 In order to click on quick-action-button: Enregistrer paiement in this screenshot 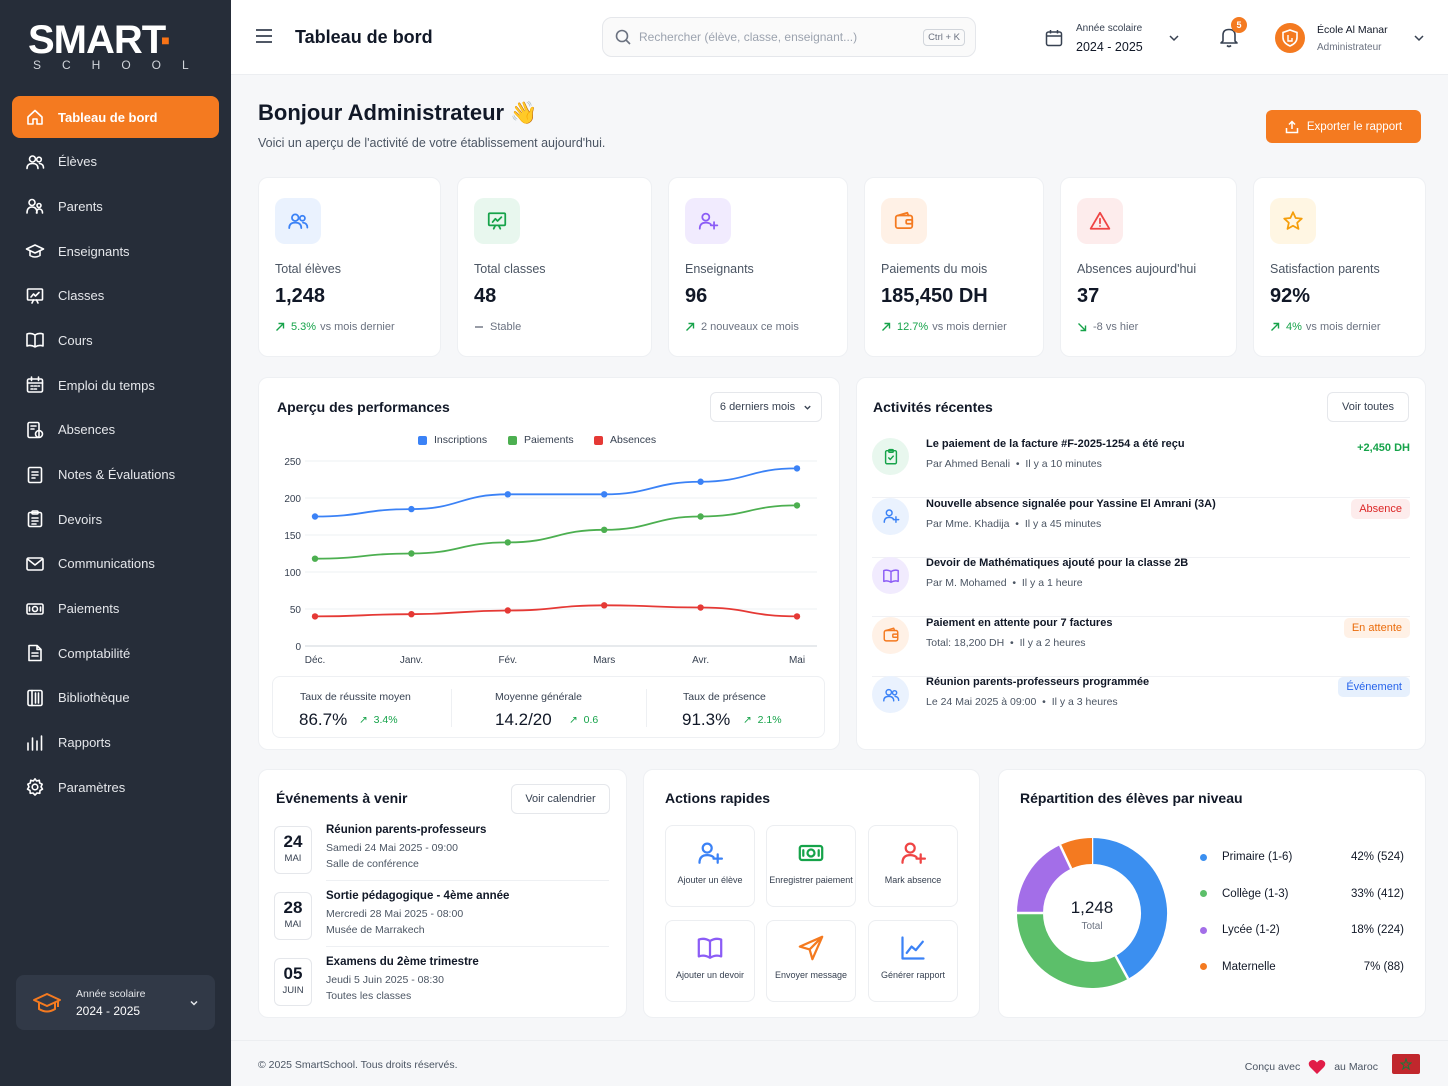, I will do `click(811, 866)`.